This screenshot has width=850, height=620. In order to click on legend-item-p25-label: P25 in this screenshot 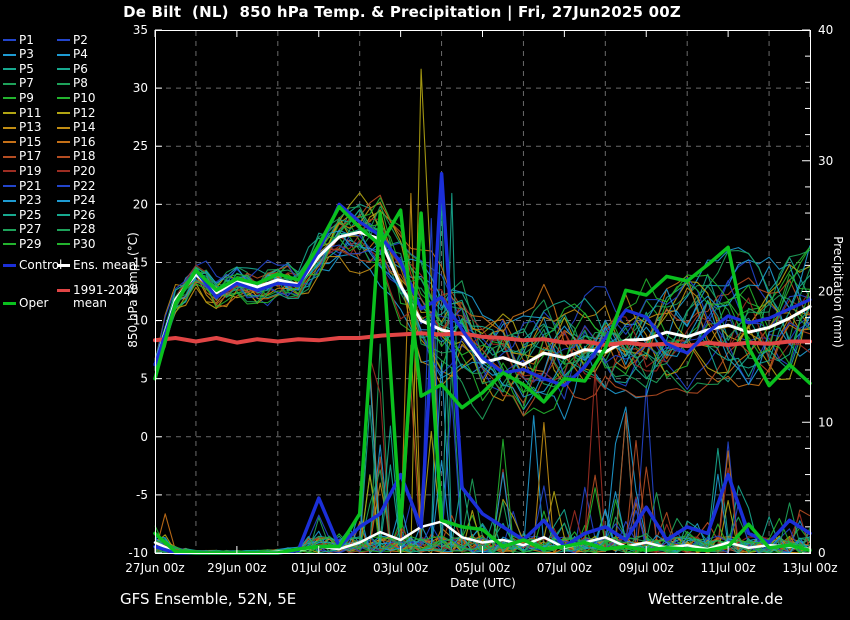, I will do `click(30, 214)`.